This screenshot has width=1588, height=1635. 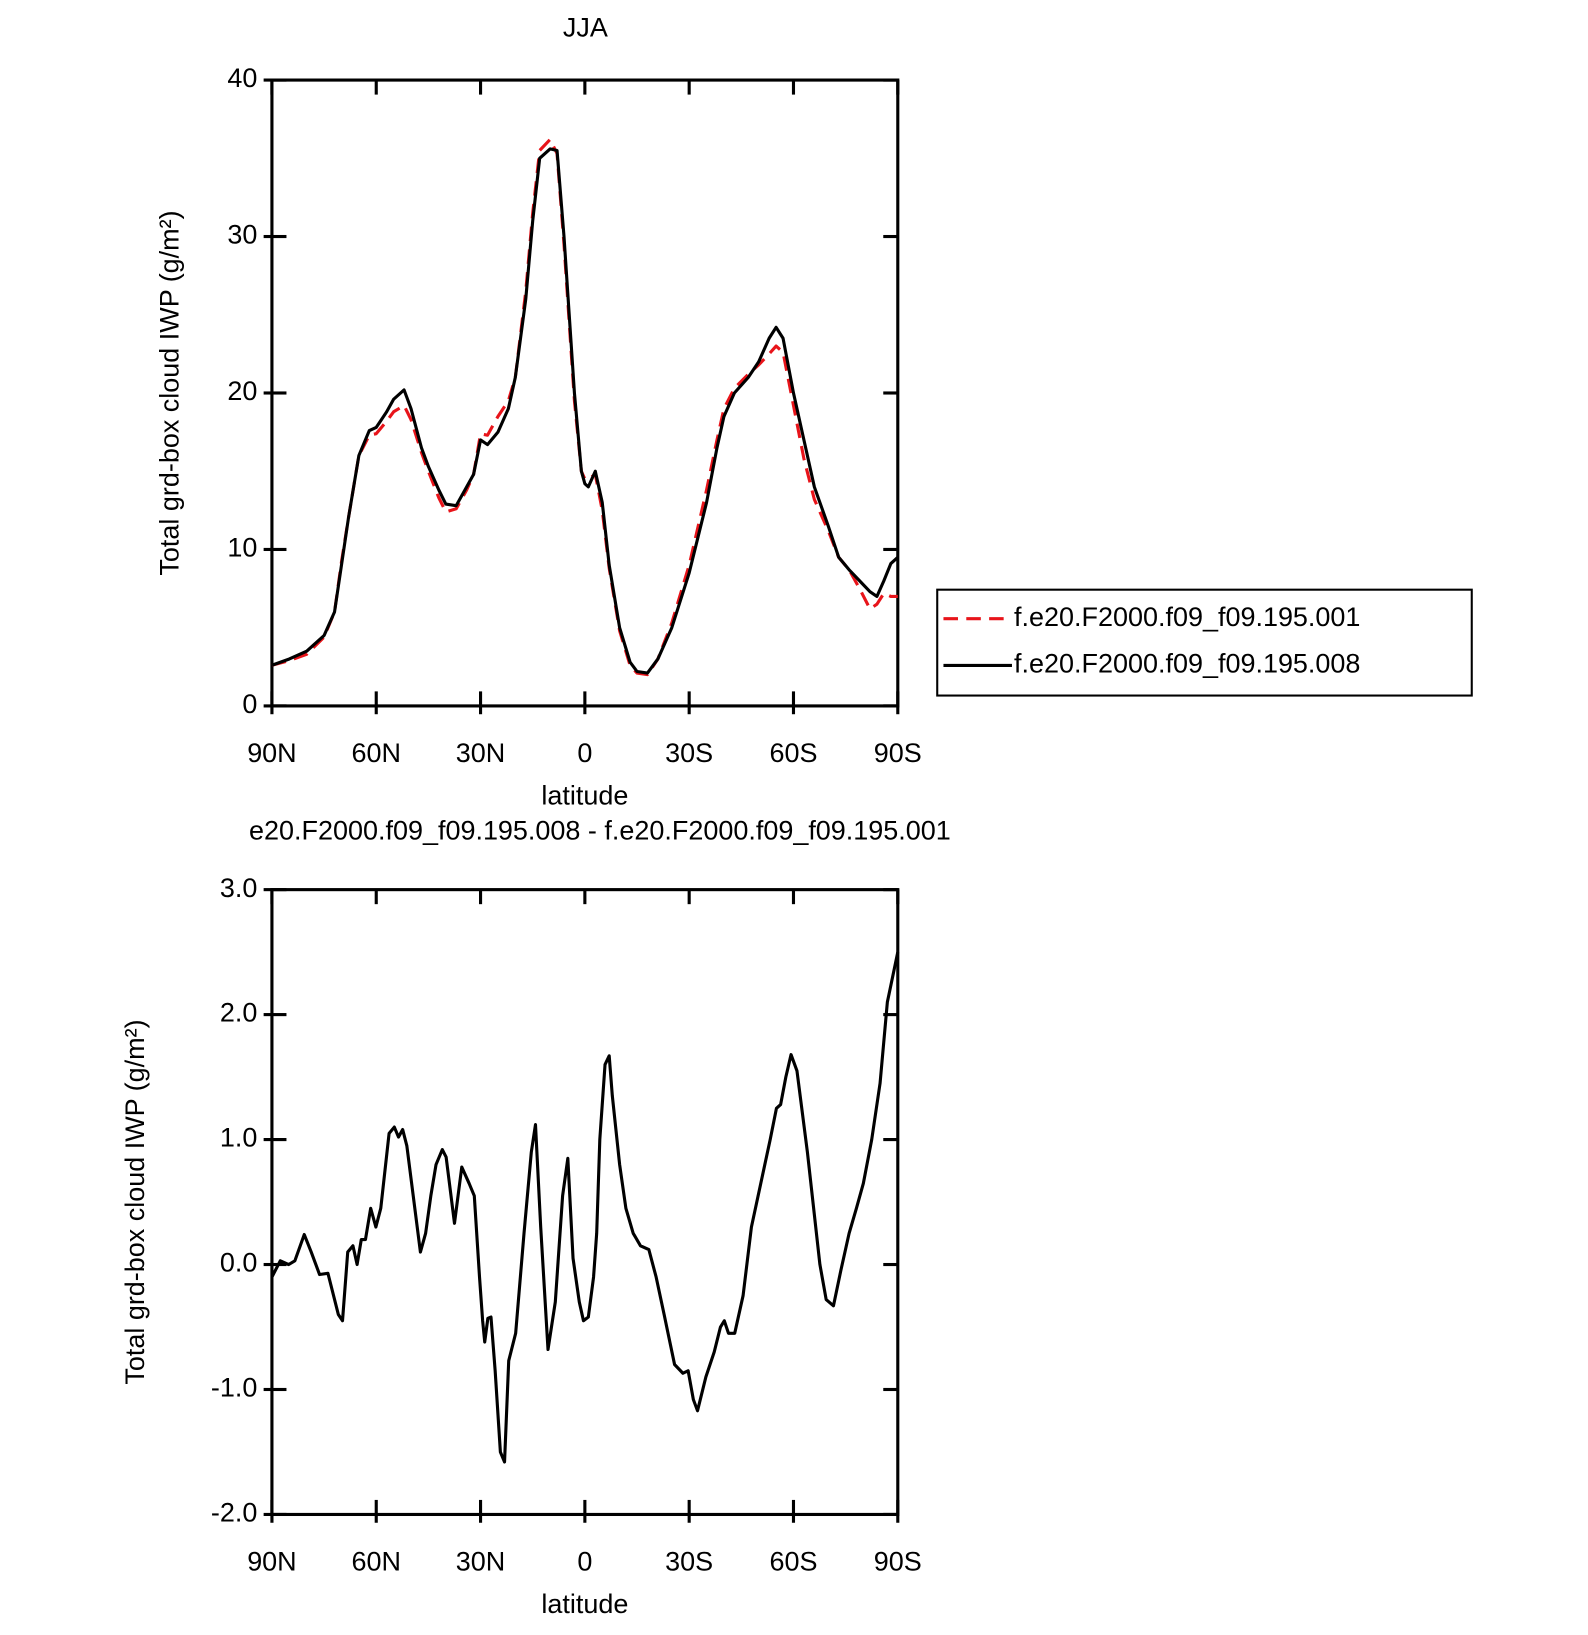 I want to click on y-tick-label: 0.0, so click(x=238, y=1263).